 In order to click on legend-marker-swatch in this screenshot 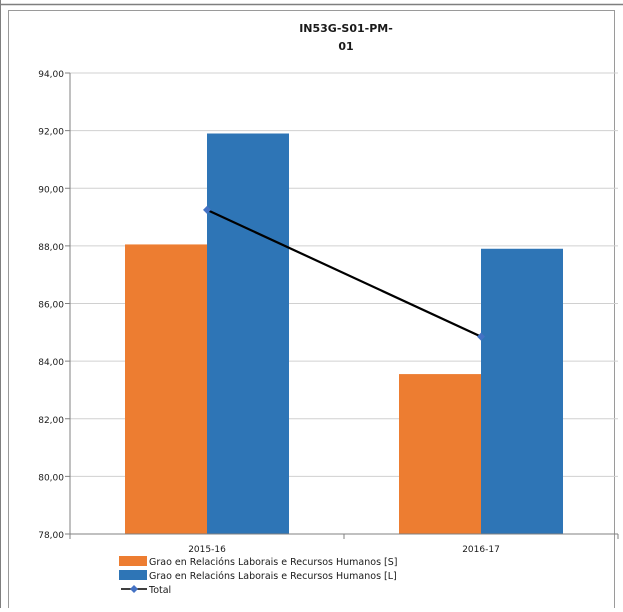, I will do `click(134, 589)`.